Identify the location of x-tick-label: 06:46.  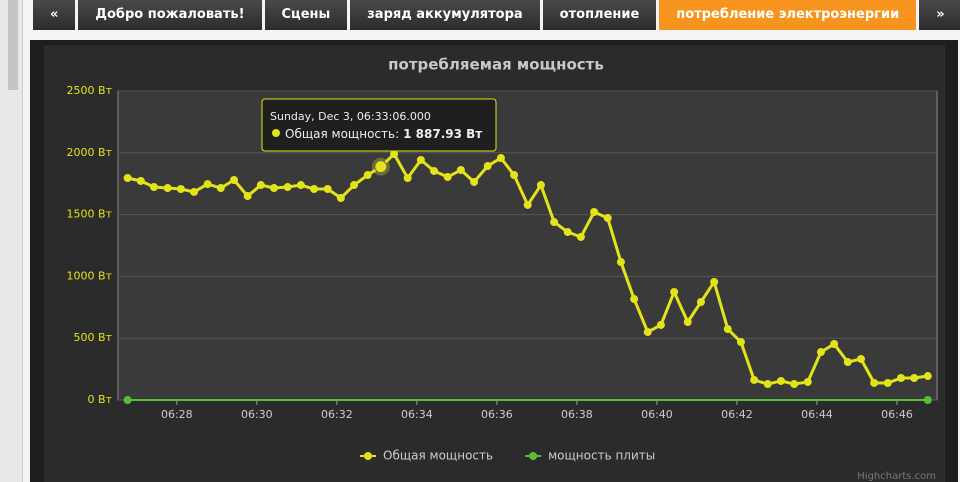
(897, 414).